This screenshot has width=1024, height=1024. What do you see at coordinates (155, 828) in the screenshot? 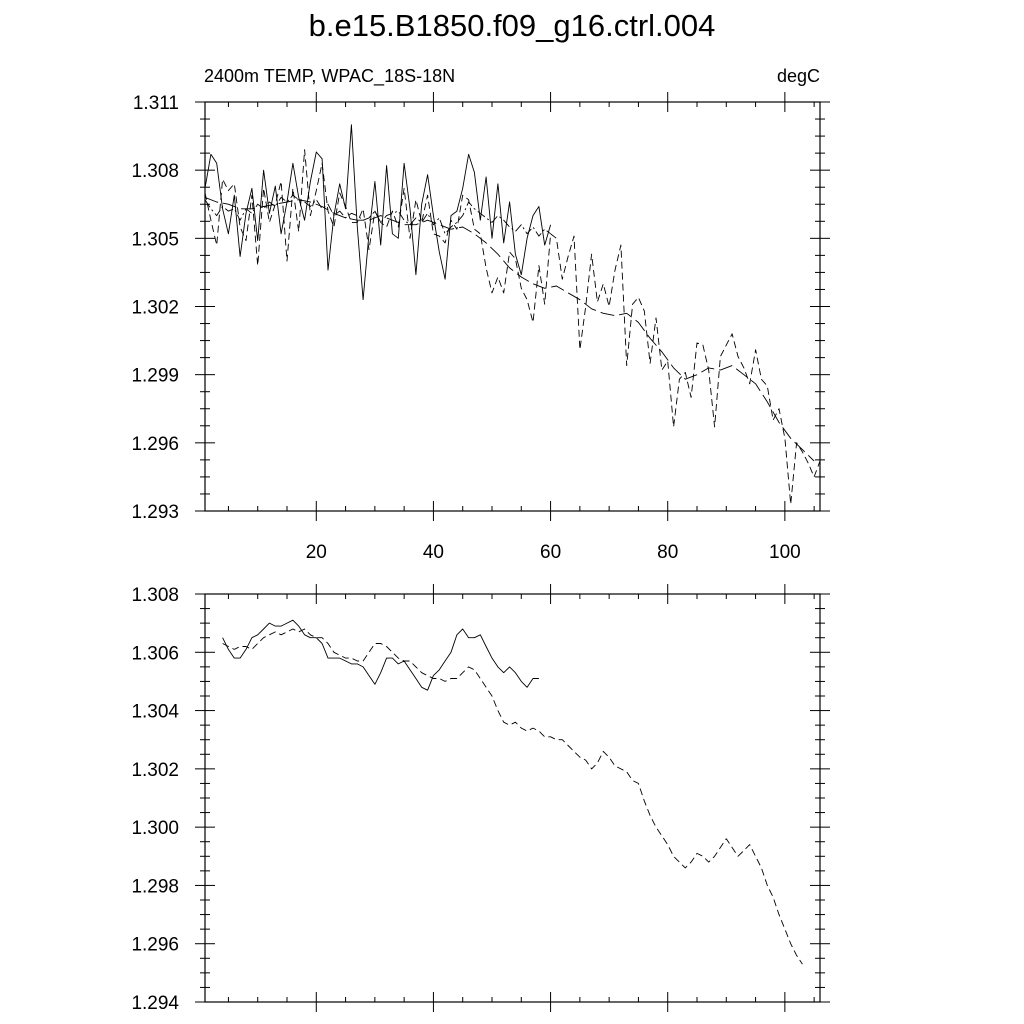
I see `y-tick-label: 1.300` at bounding box center [155, 828].